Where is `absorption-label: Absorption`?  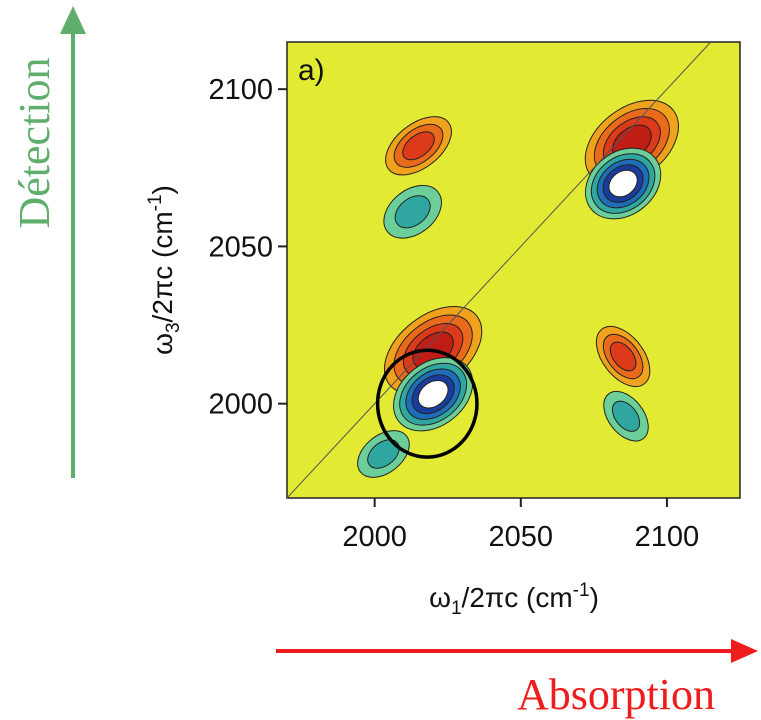
absorption-label: Absorption is located at coordinates (616, 694).